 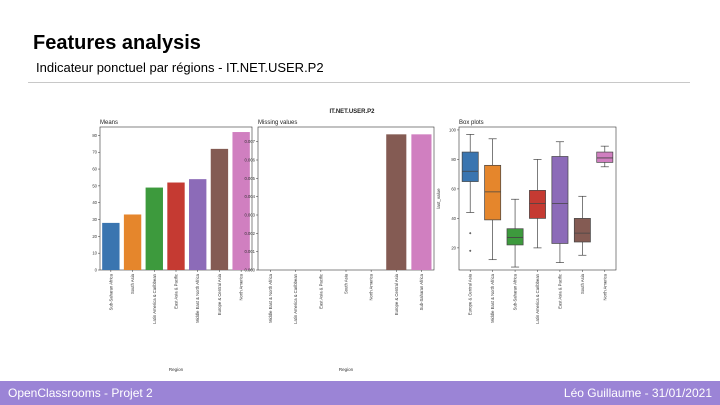 What do you see at coordinates (80, 393) in the screenshot?
I see `footer-course: OpenClassrooms - Projet 2` at bounding box center [80, 393].